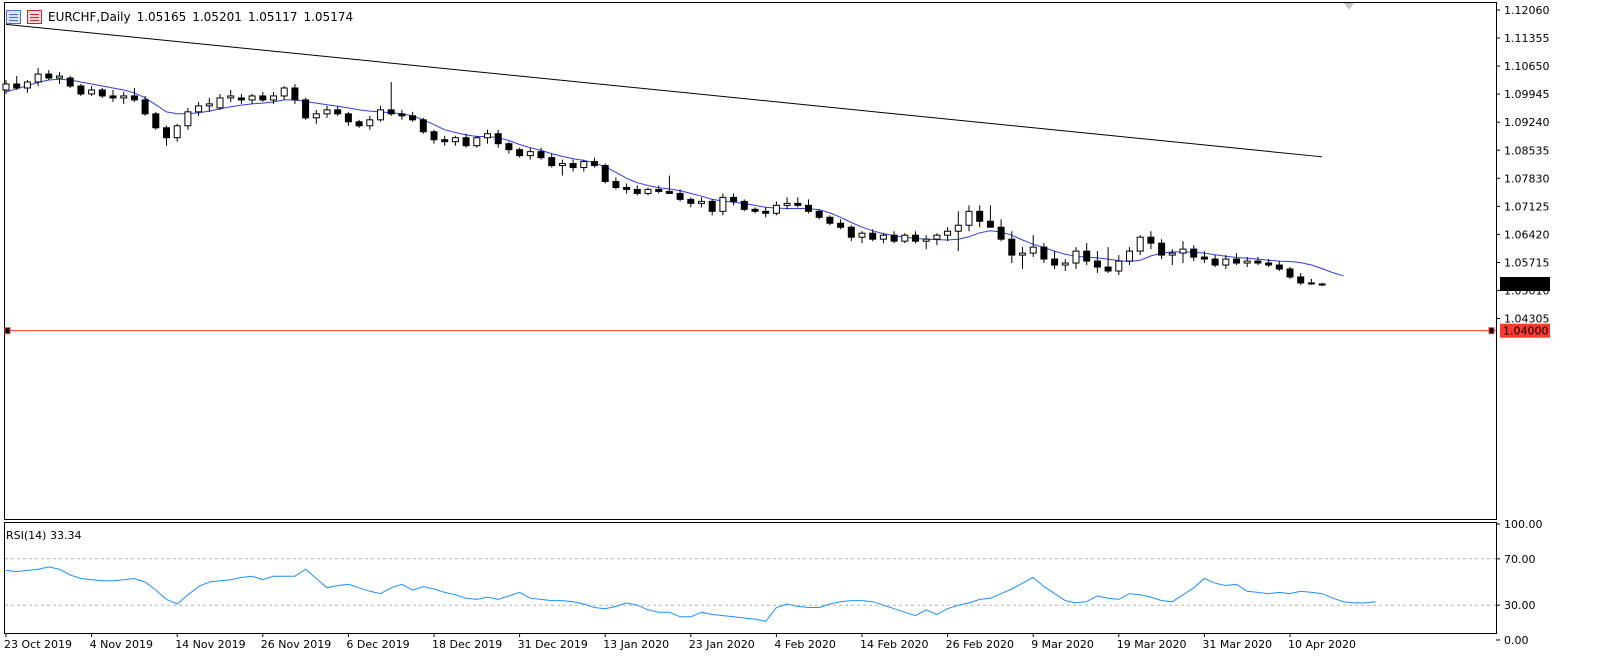 This screenshot has width=1600, height=672. What do you see at coordinates (34, 17) in the screenshot?
I see `chart-flag-icon` at bounding box center [34, 17].